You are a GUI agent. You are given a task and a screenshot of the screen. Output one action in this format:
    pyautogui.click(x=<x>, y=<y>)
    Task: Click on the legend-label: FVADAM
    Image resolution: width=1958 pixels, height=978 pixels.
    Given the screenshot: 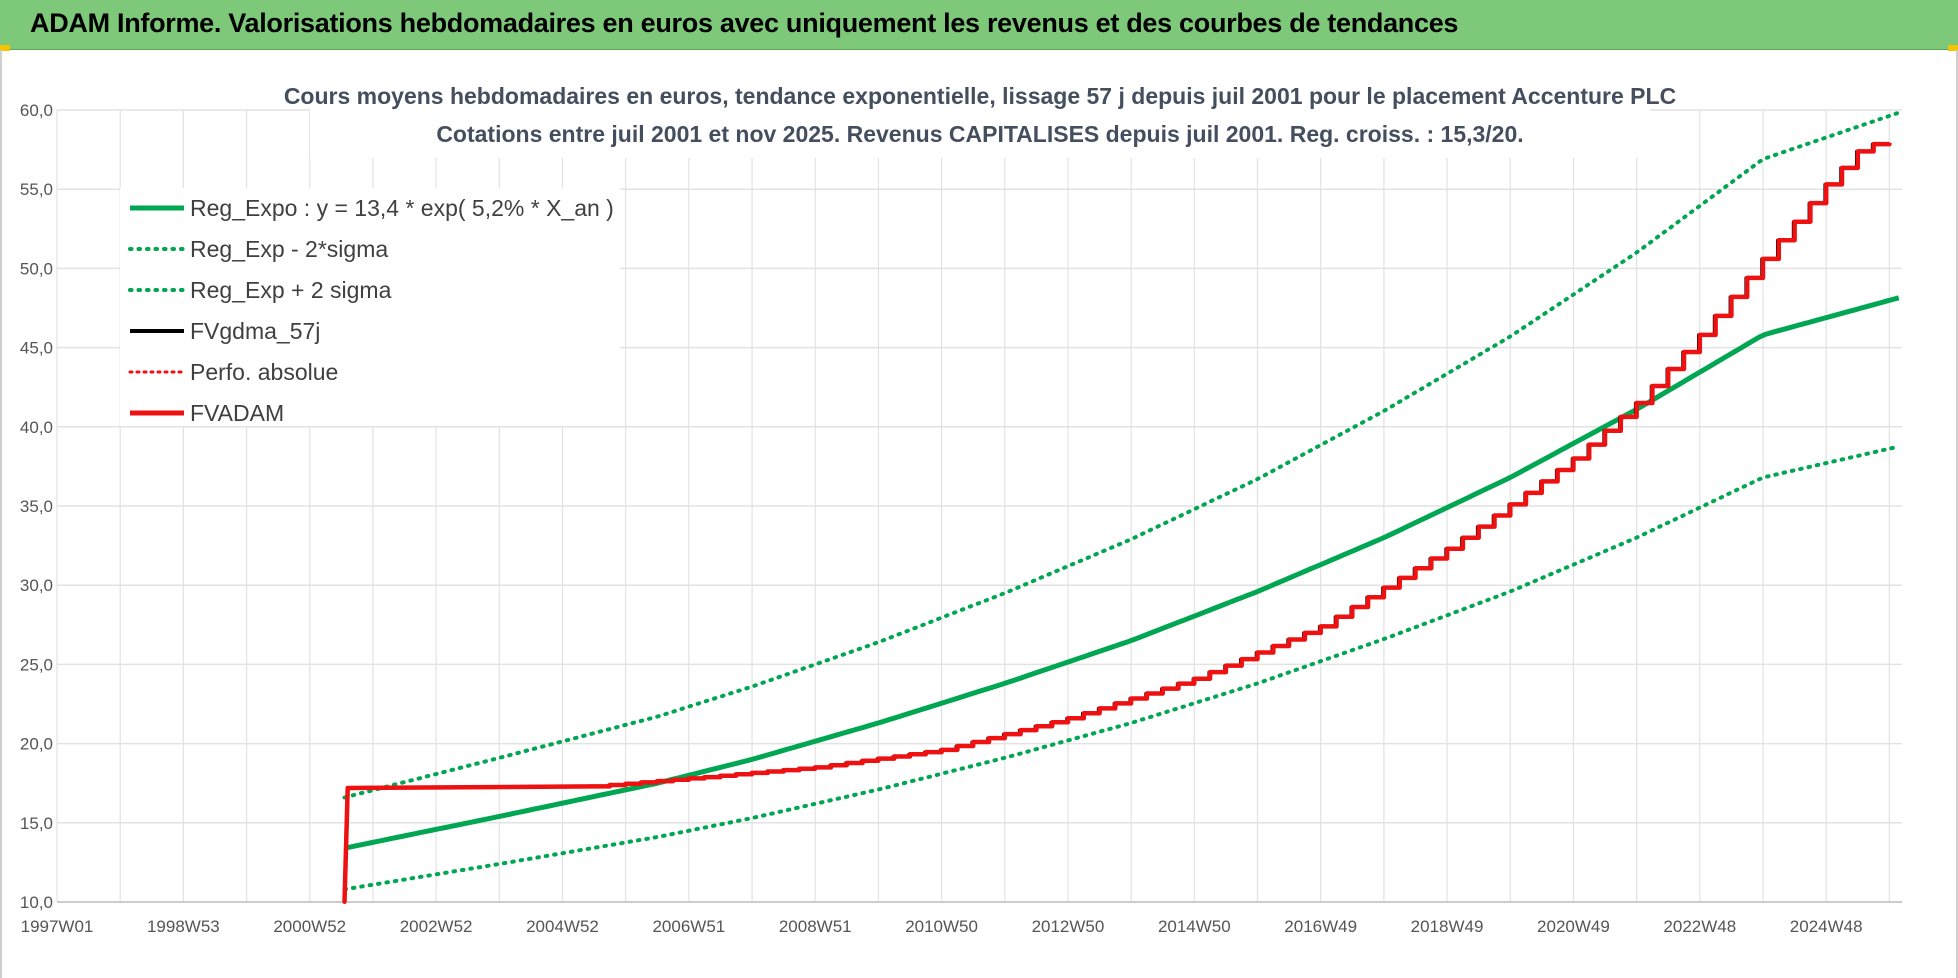 What is the action you would take?
    pyautogui.click(x=237, y=413)
    